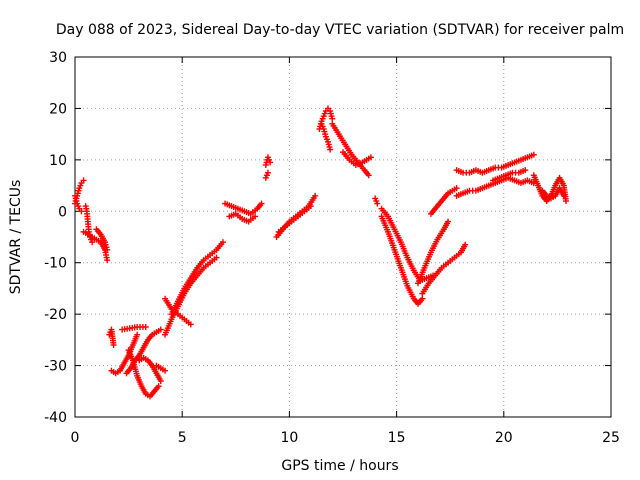 This screenshot has height=480, width=640. What do you see at coordinates (55, 315) in the screenshot?
I see `y-tick-label: -20` at bounding box center [55, 315].